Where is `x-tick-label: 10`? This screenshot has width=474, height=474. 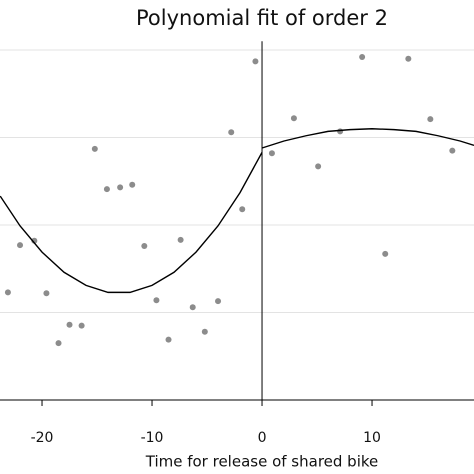
x-tick-label: 10 is located at coordinates (372, 438).